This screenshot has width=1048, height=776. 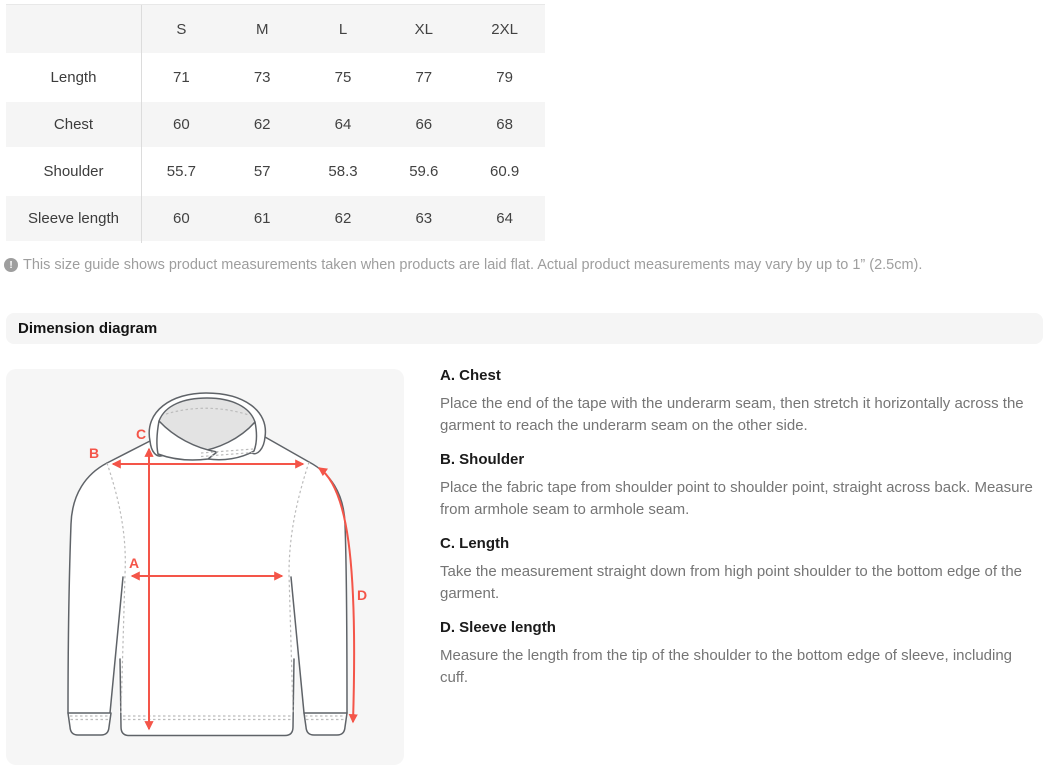 I want to click on col-header-l: L, so click(x=343, y=29).